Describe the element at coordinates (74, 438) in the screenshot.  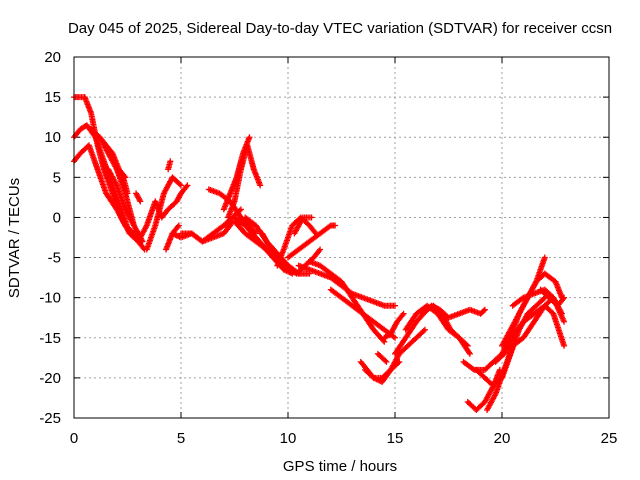
I see `x-tick-label: 0` at that location.